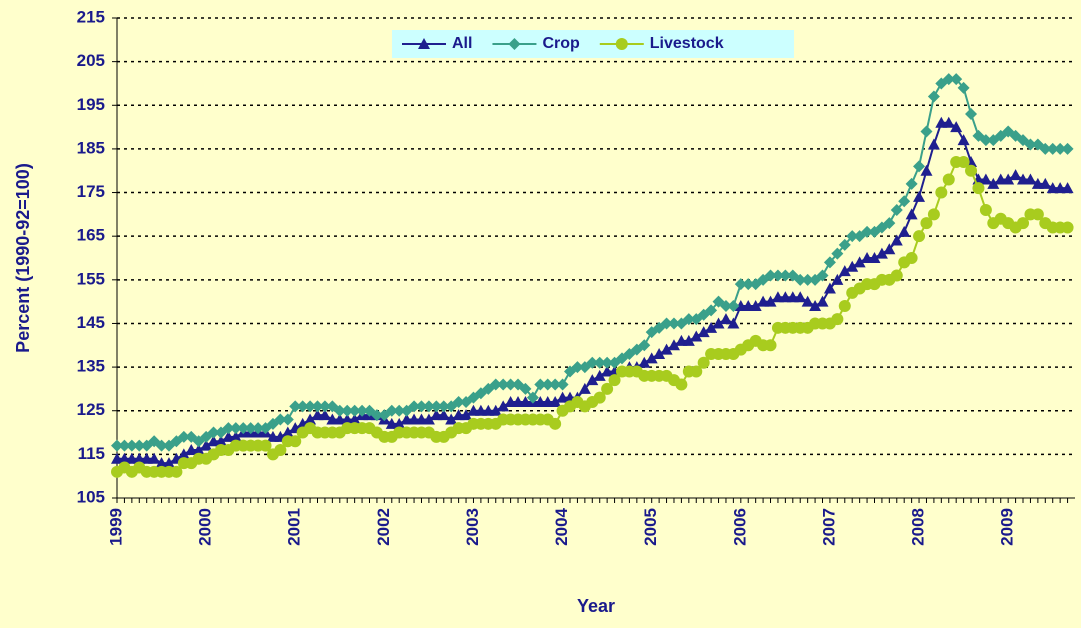 This screenshot has height=628, width=1081. What do you see at coordinates (561, 43) in the screenshot?
I see `legend-label: Crop` at bounding box center [561, 43].